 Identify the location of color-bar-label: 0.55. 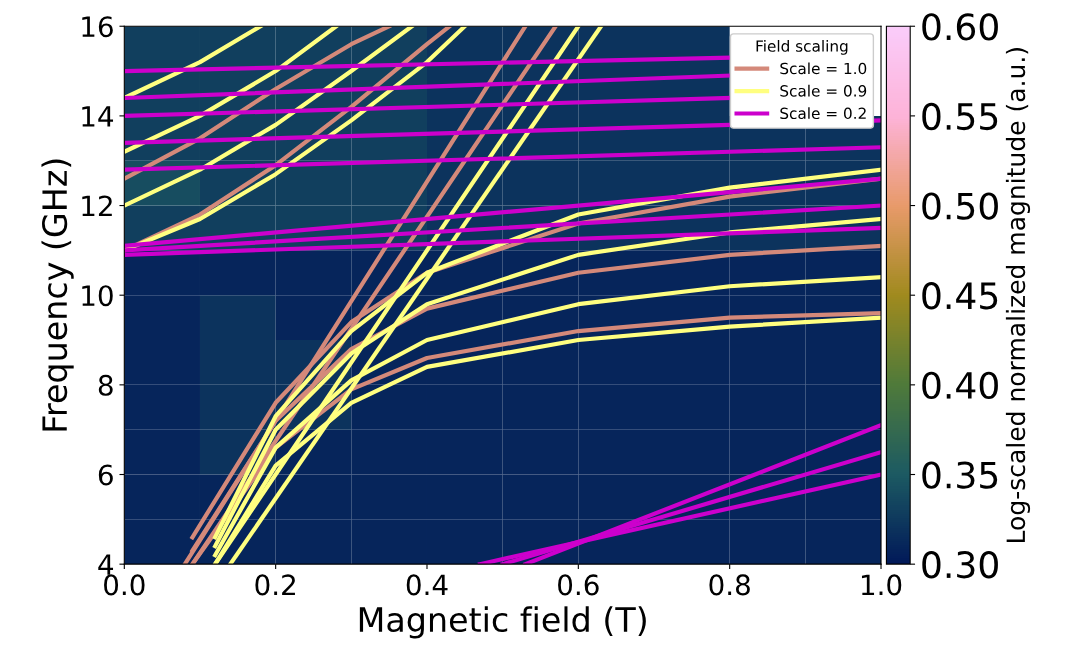
(960, 116).